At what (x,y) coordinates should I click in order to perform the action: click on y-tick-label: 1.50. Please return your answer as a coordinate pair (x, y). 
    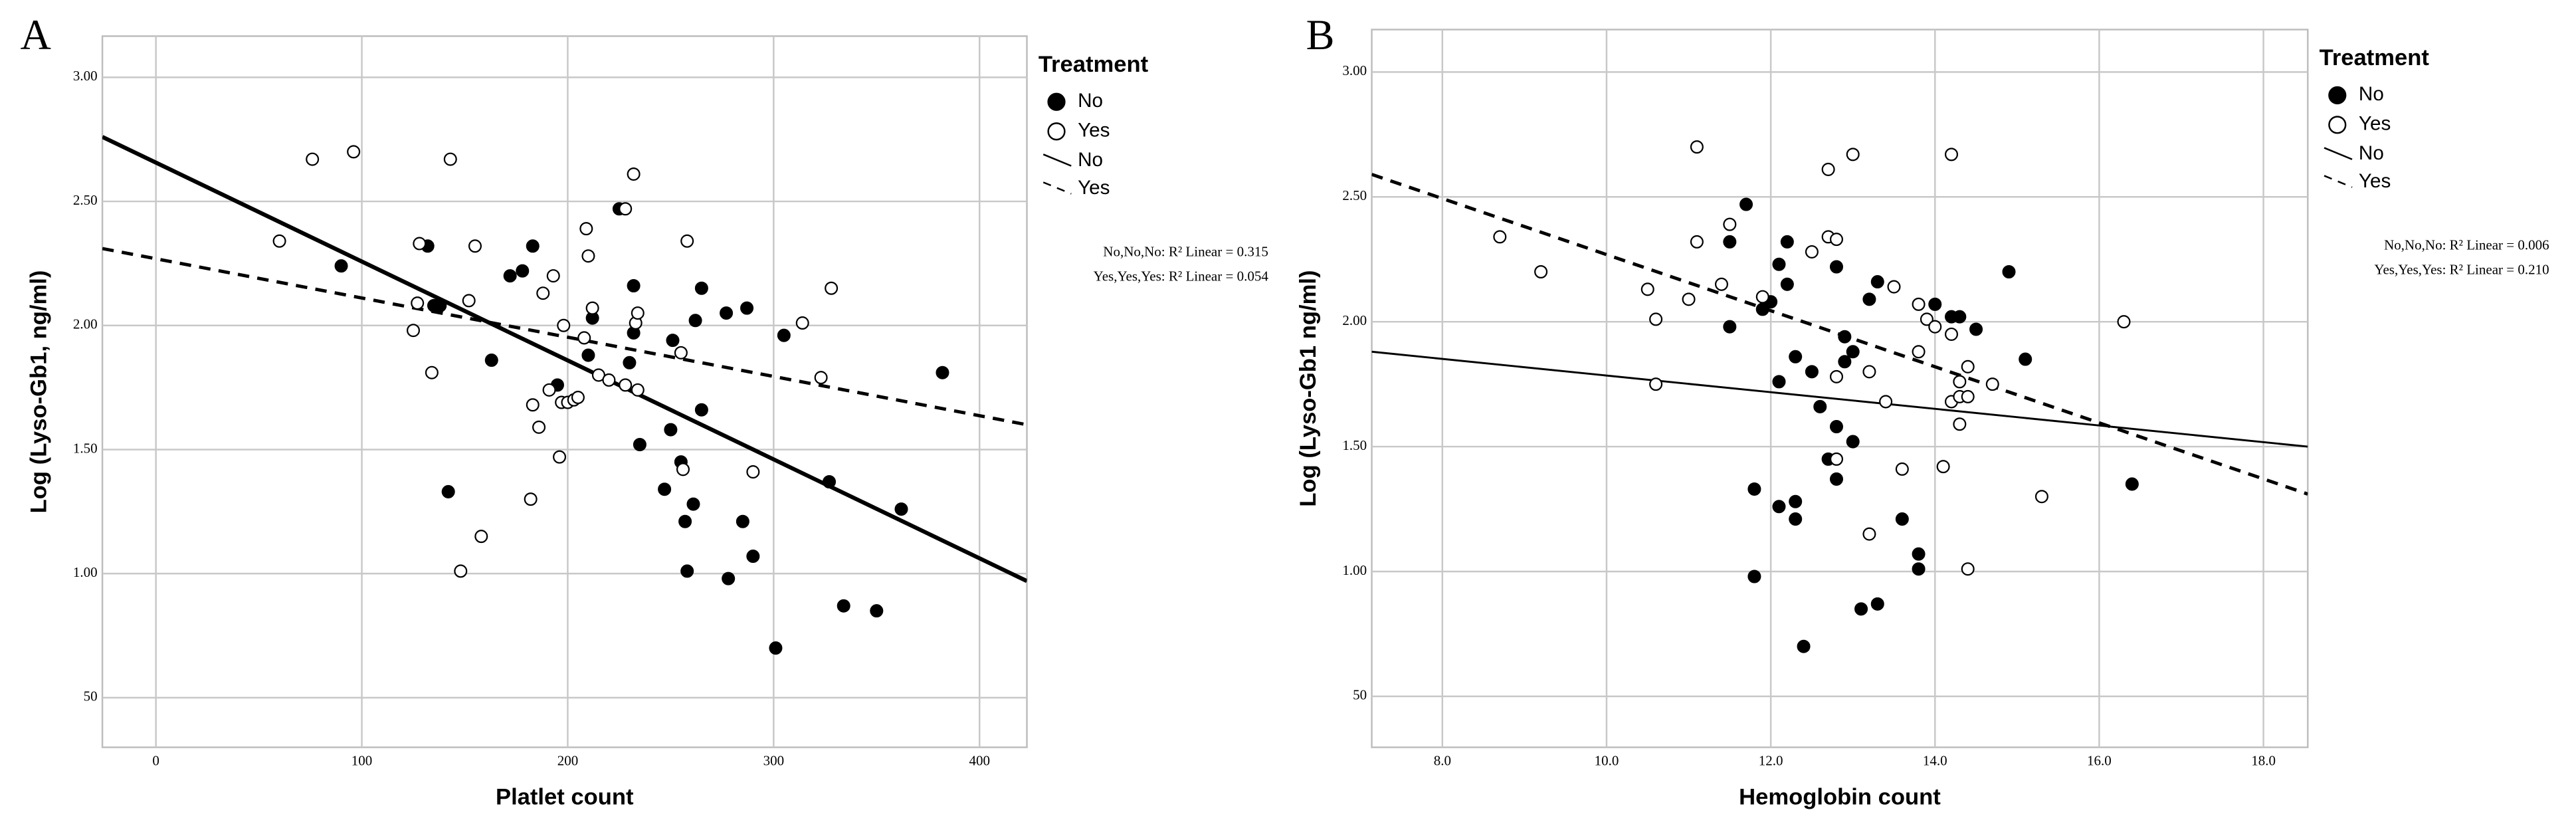
    Looking at the image, I should click on (85, 448).